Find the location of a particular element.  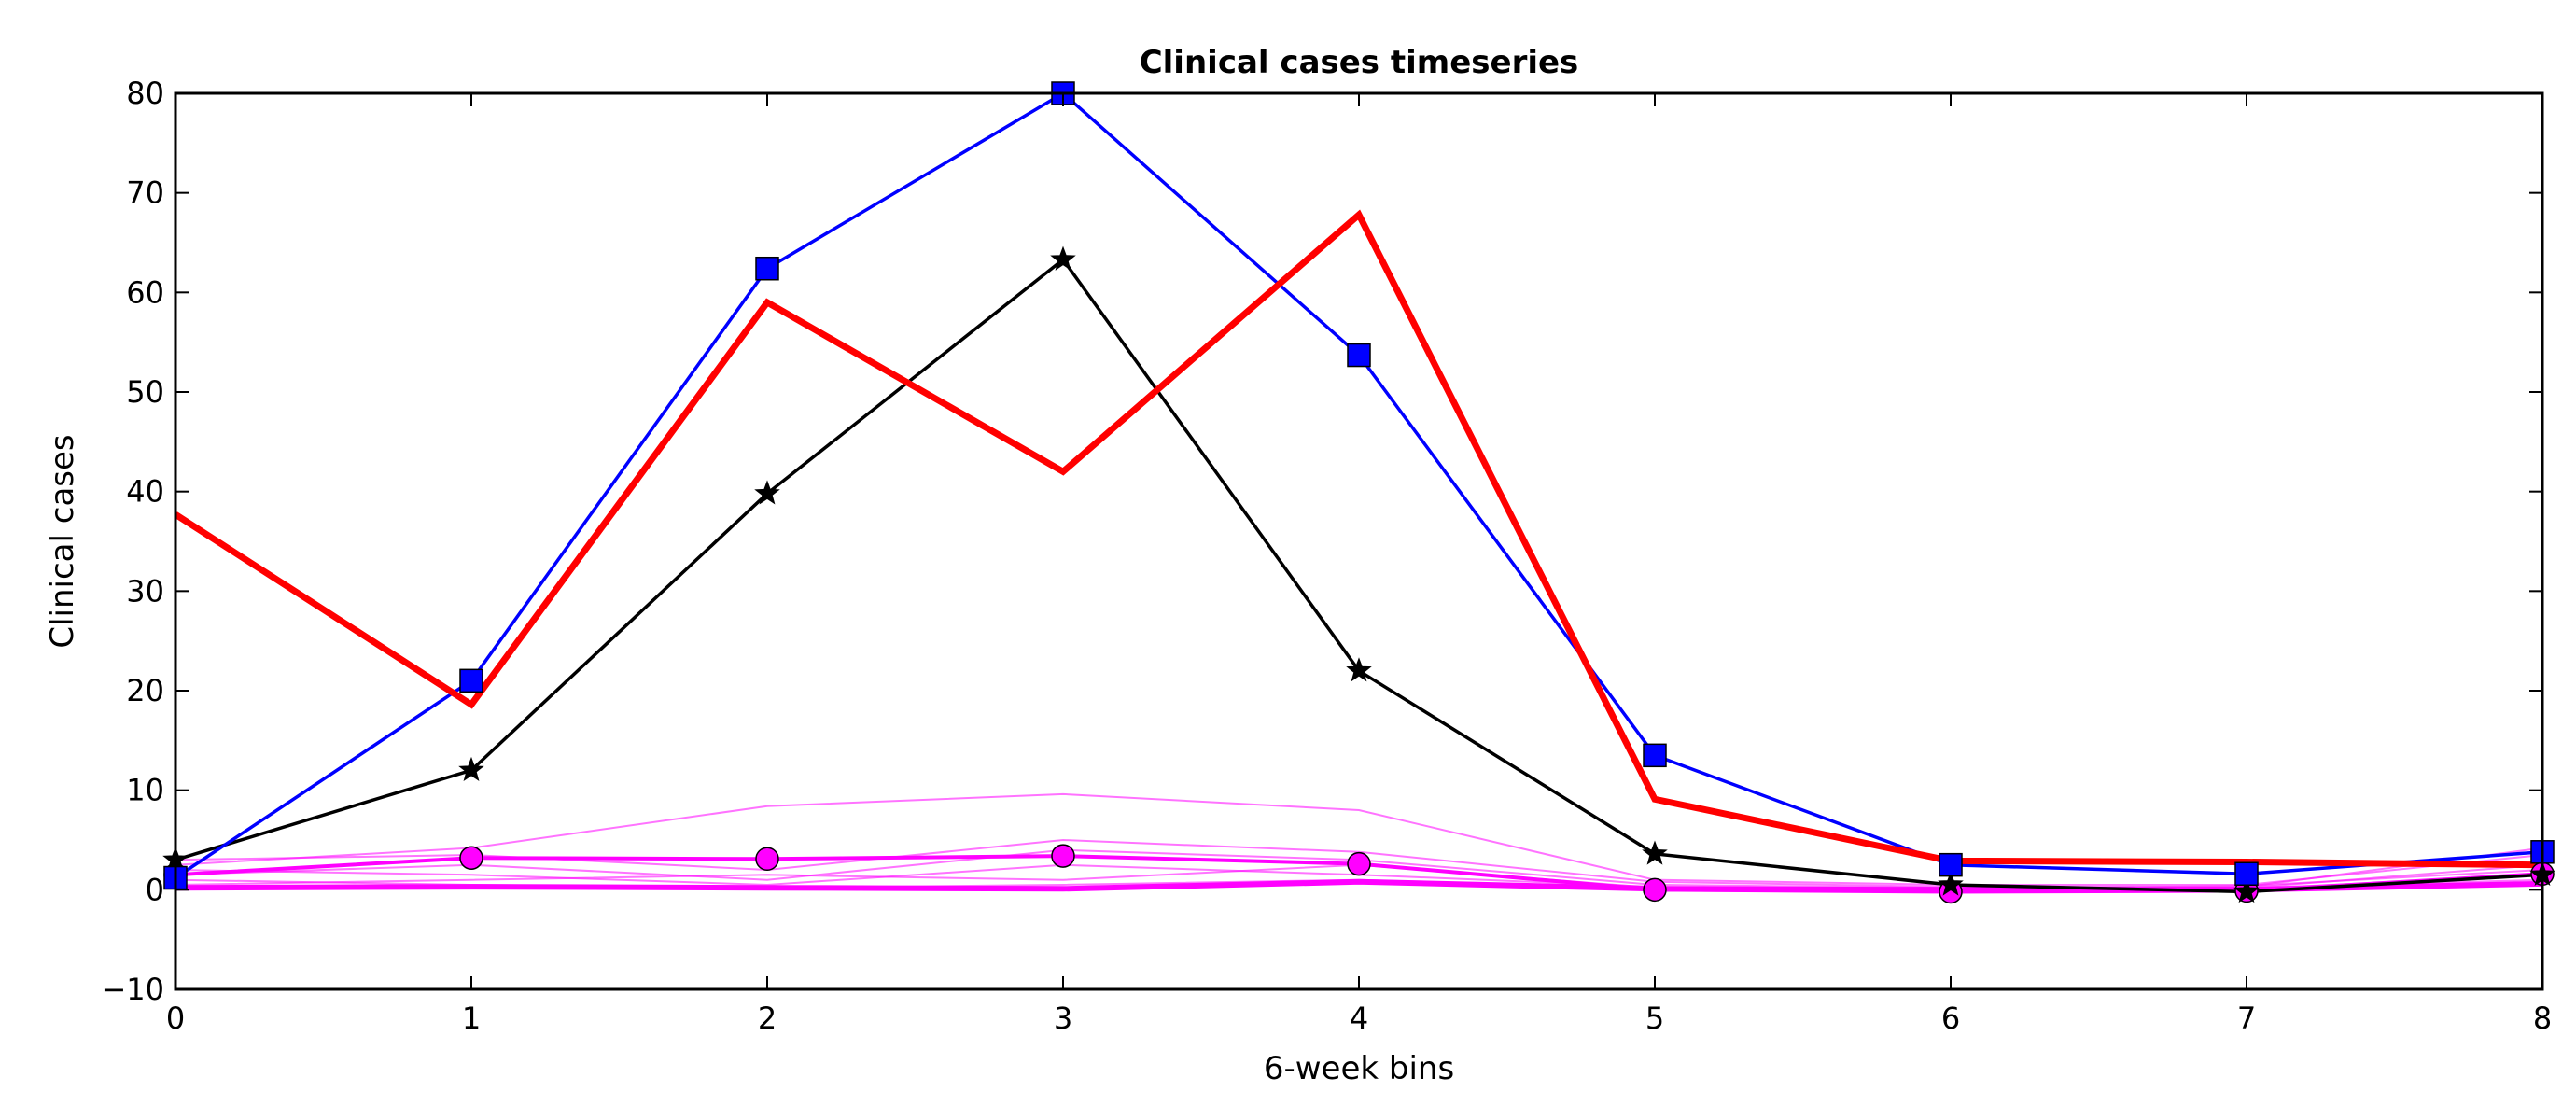

x-tick-label-0: 0 is located at coordinates (175, 1018).